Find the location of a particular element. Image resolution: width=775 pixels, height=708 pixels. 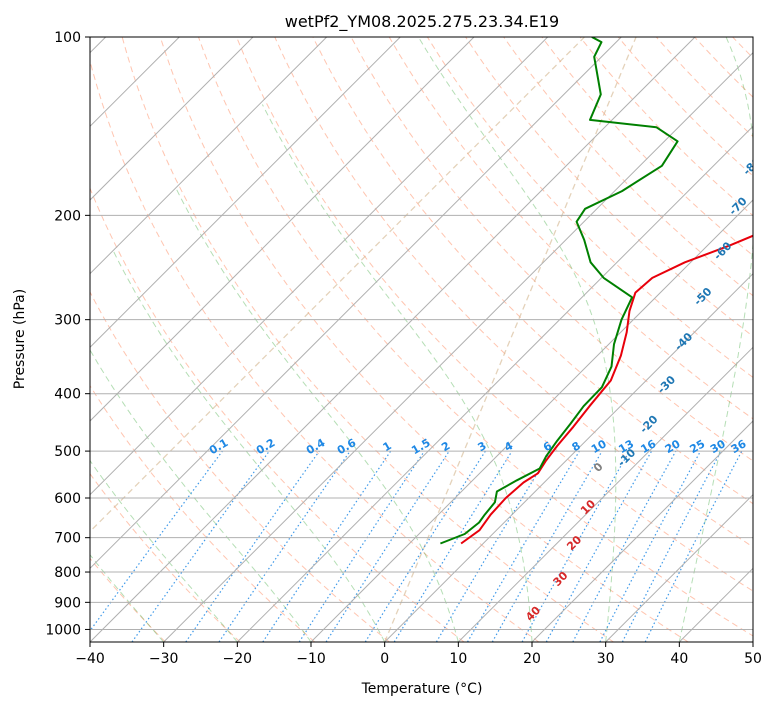

x-tick-label: −40 is located at coordinates (90, 659).